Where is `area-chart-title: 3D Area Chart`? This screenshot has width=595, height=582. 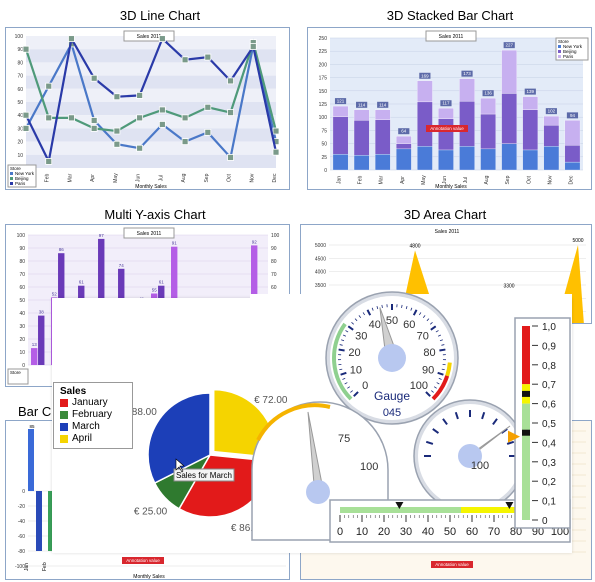
area-chart-title: 3D Area Chart is located at coordinates (445, 214).